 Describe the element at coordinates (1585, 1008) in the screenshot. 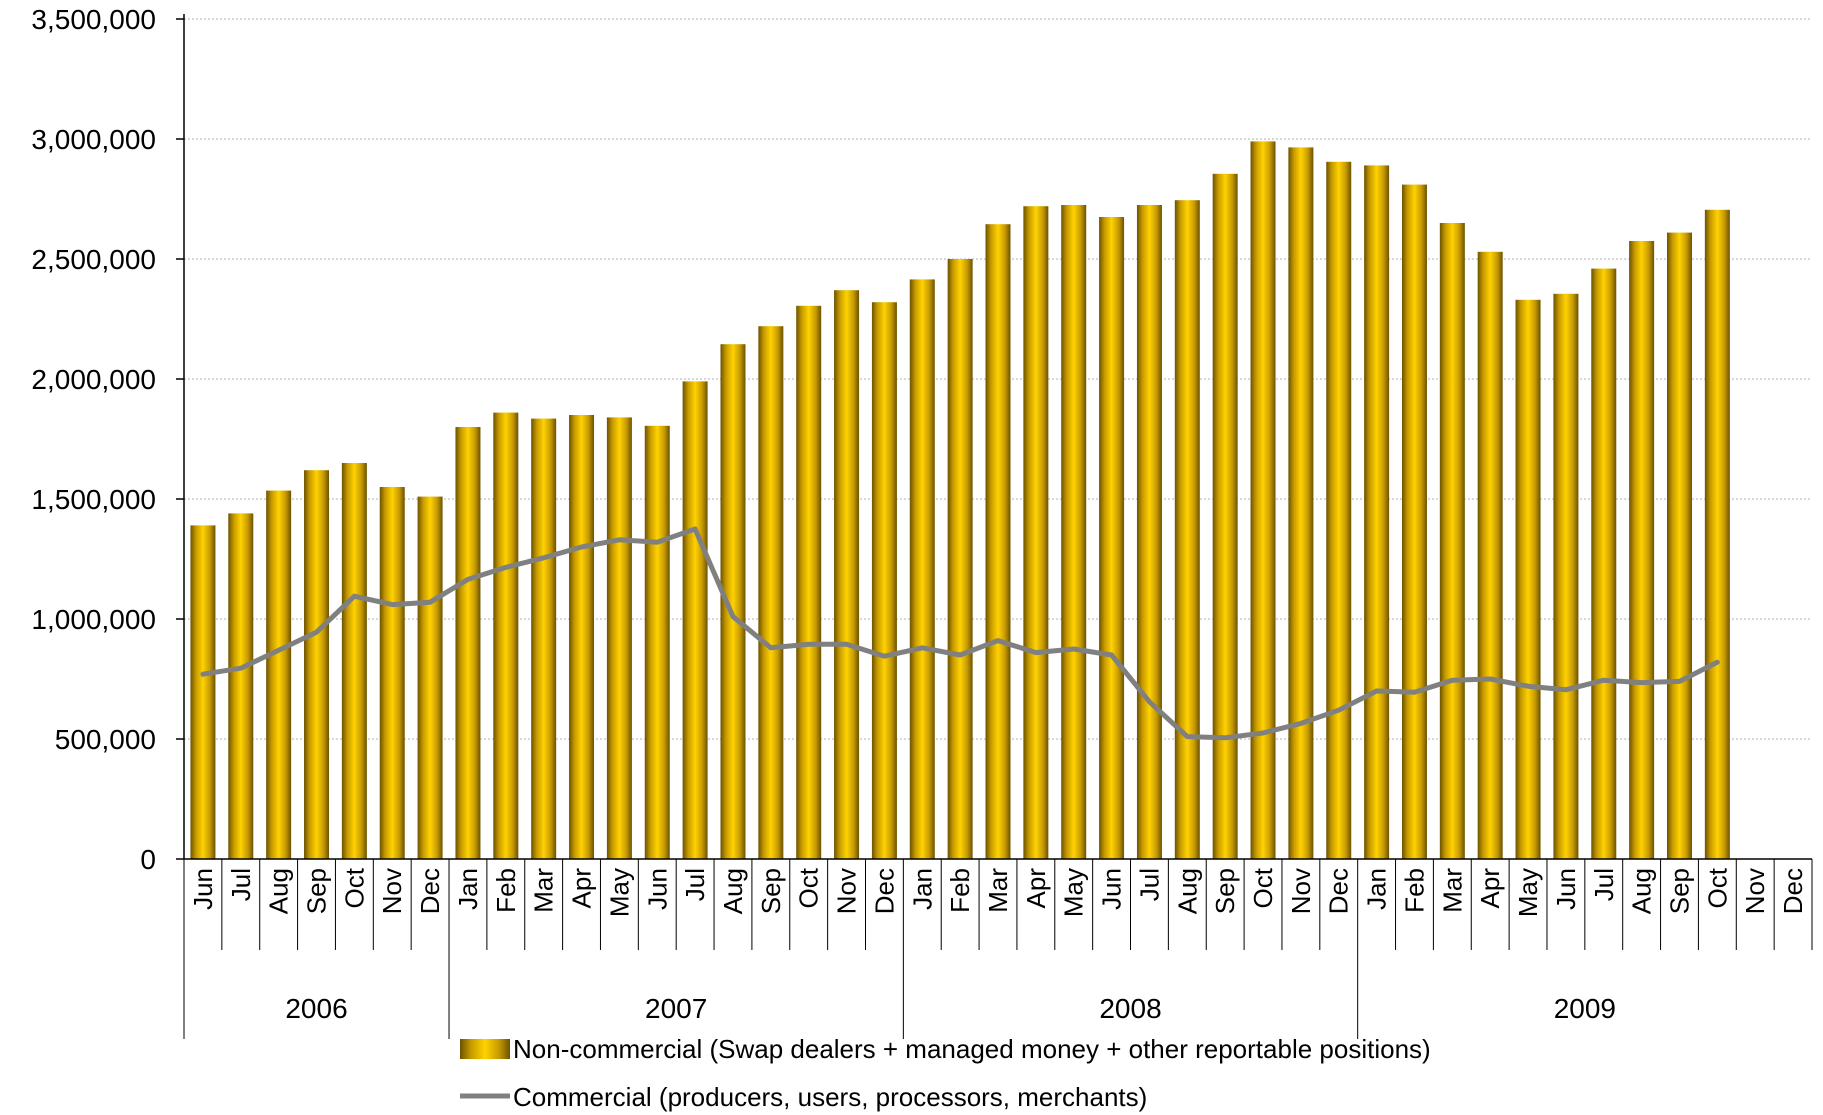

I see `year-label: 2009` at that location.